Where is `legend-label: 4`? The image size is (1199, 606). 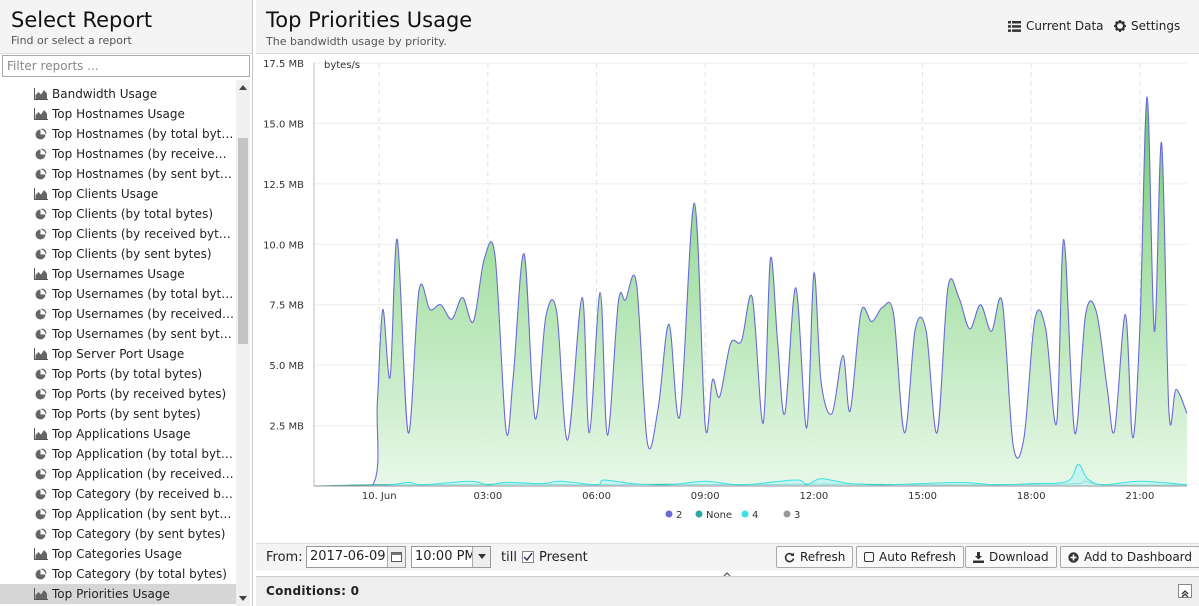
legend-label: 4 is located at coordinates (755, 515).